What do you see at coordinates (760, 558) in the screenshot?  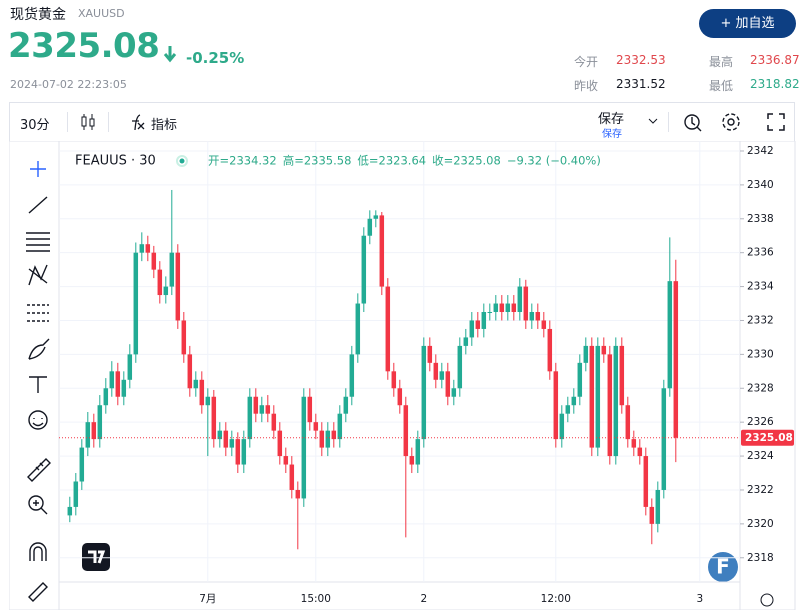 I see `y-tick-label: 2318` at bounding box center [760, 558].